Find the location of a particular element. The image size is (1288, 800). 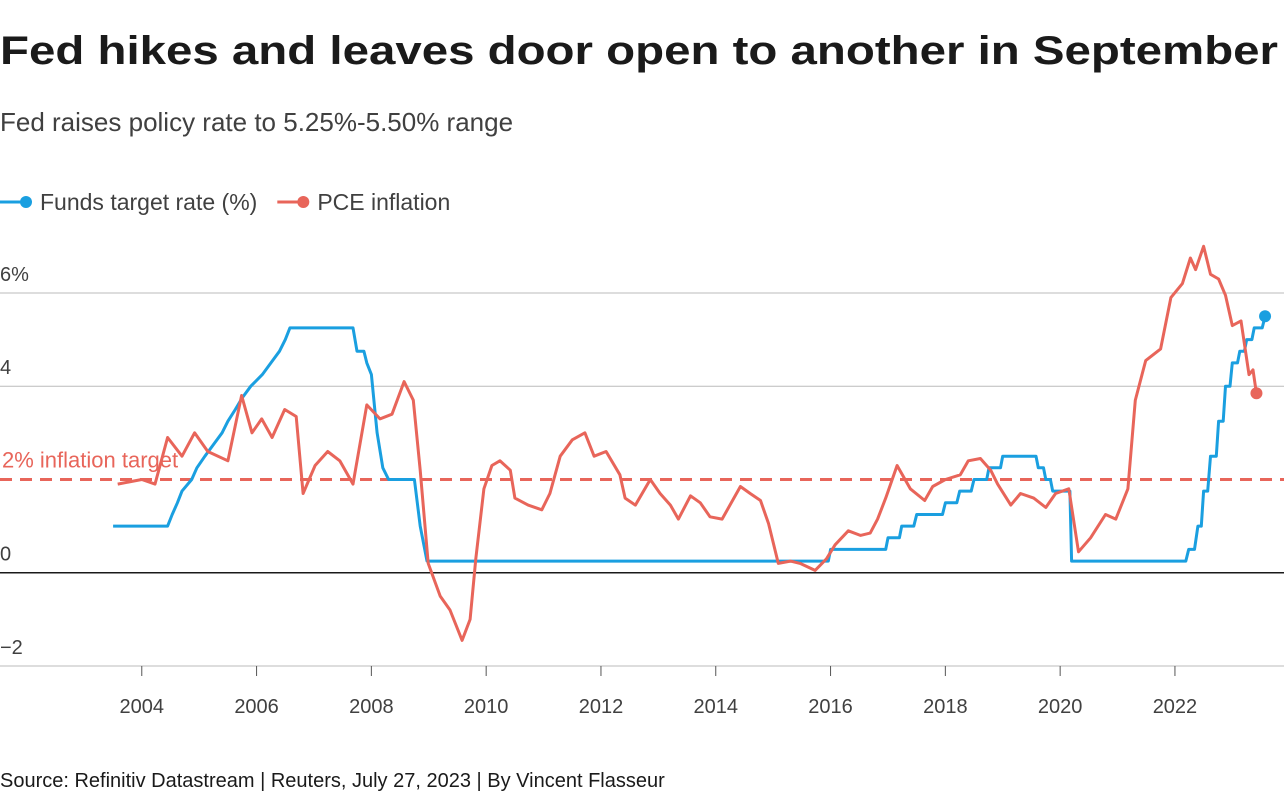

y-tick-label: 6% is located at coordinates (14, 275).